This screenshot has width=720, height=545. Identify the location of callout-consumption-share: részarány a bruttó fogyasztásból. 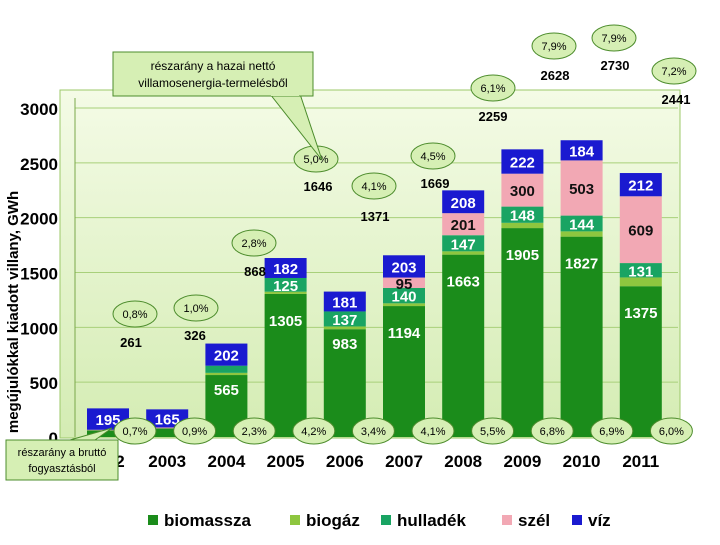
(62, 454).